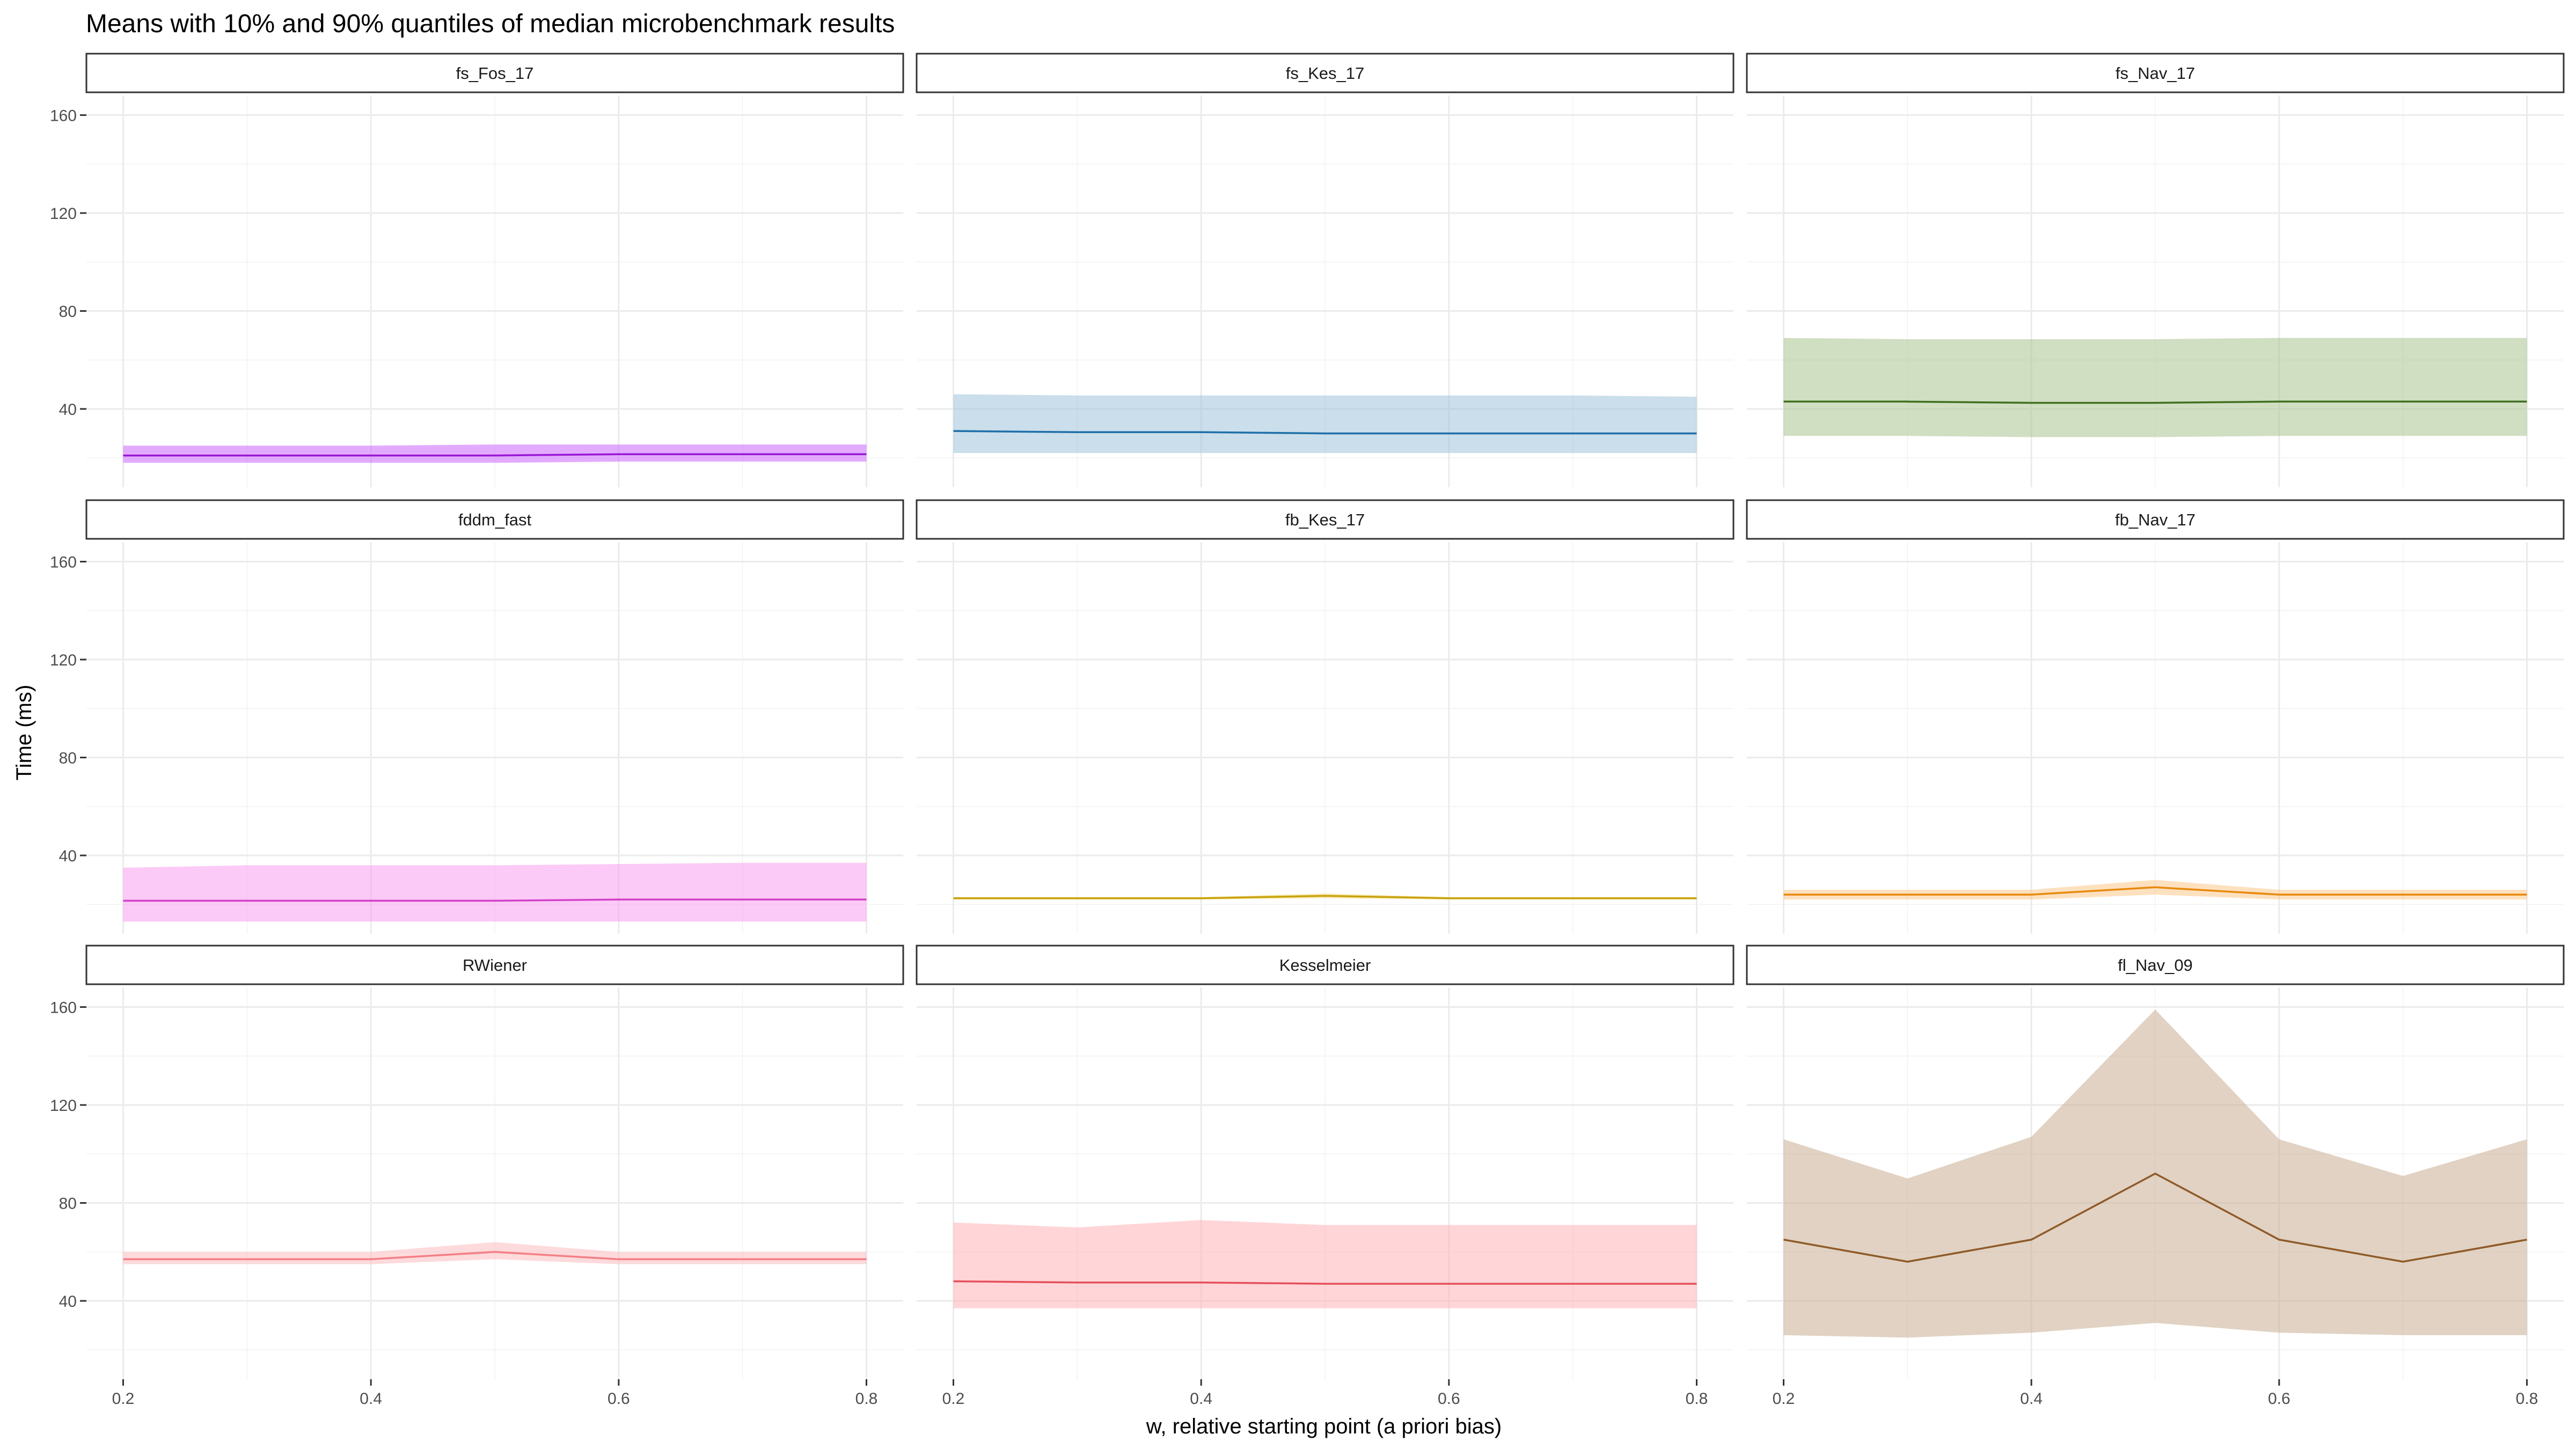  I want to click on facet-panel: fs_Fos_17 40 80 120 160, so click(477, 270).